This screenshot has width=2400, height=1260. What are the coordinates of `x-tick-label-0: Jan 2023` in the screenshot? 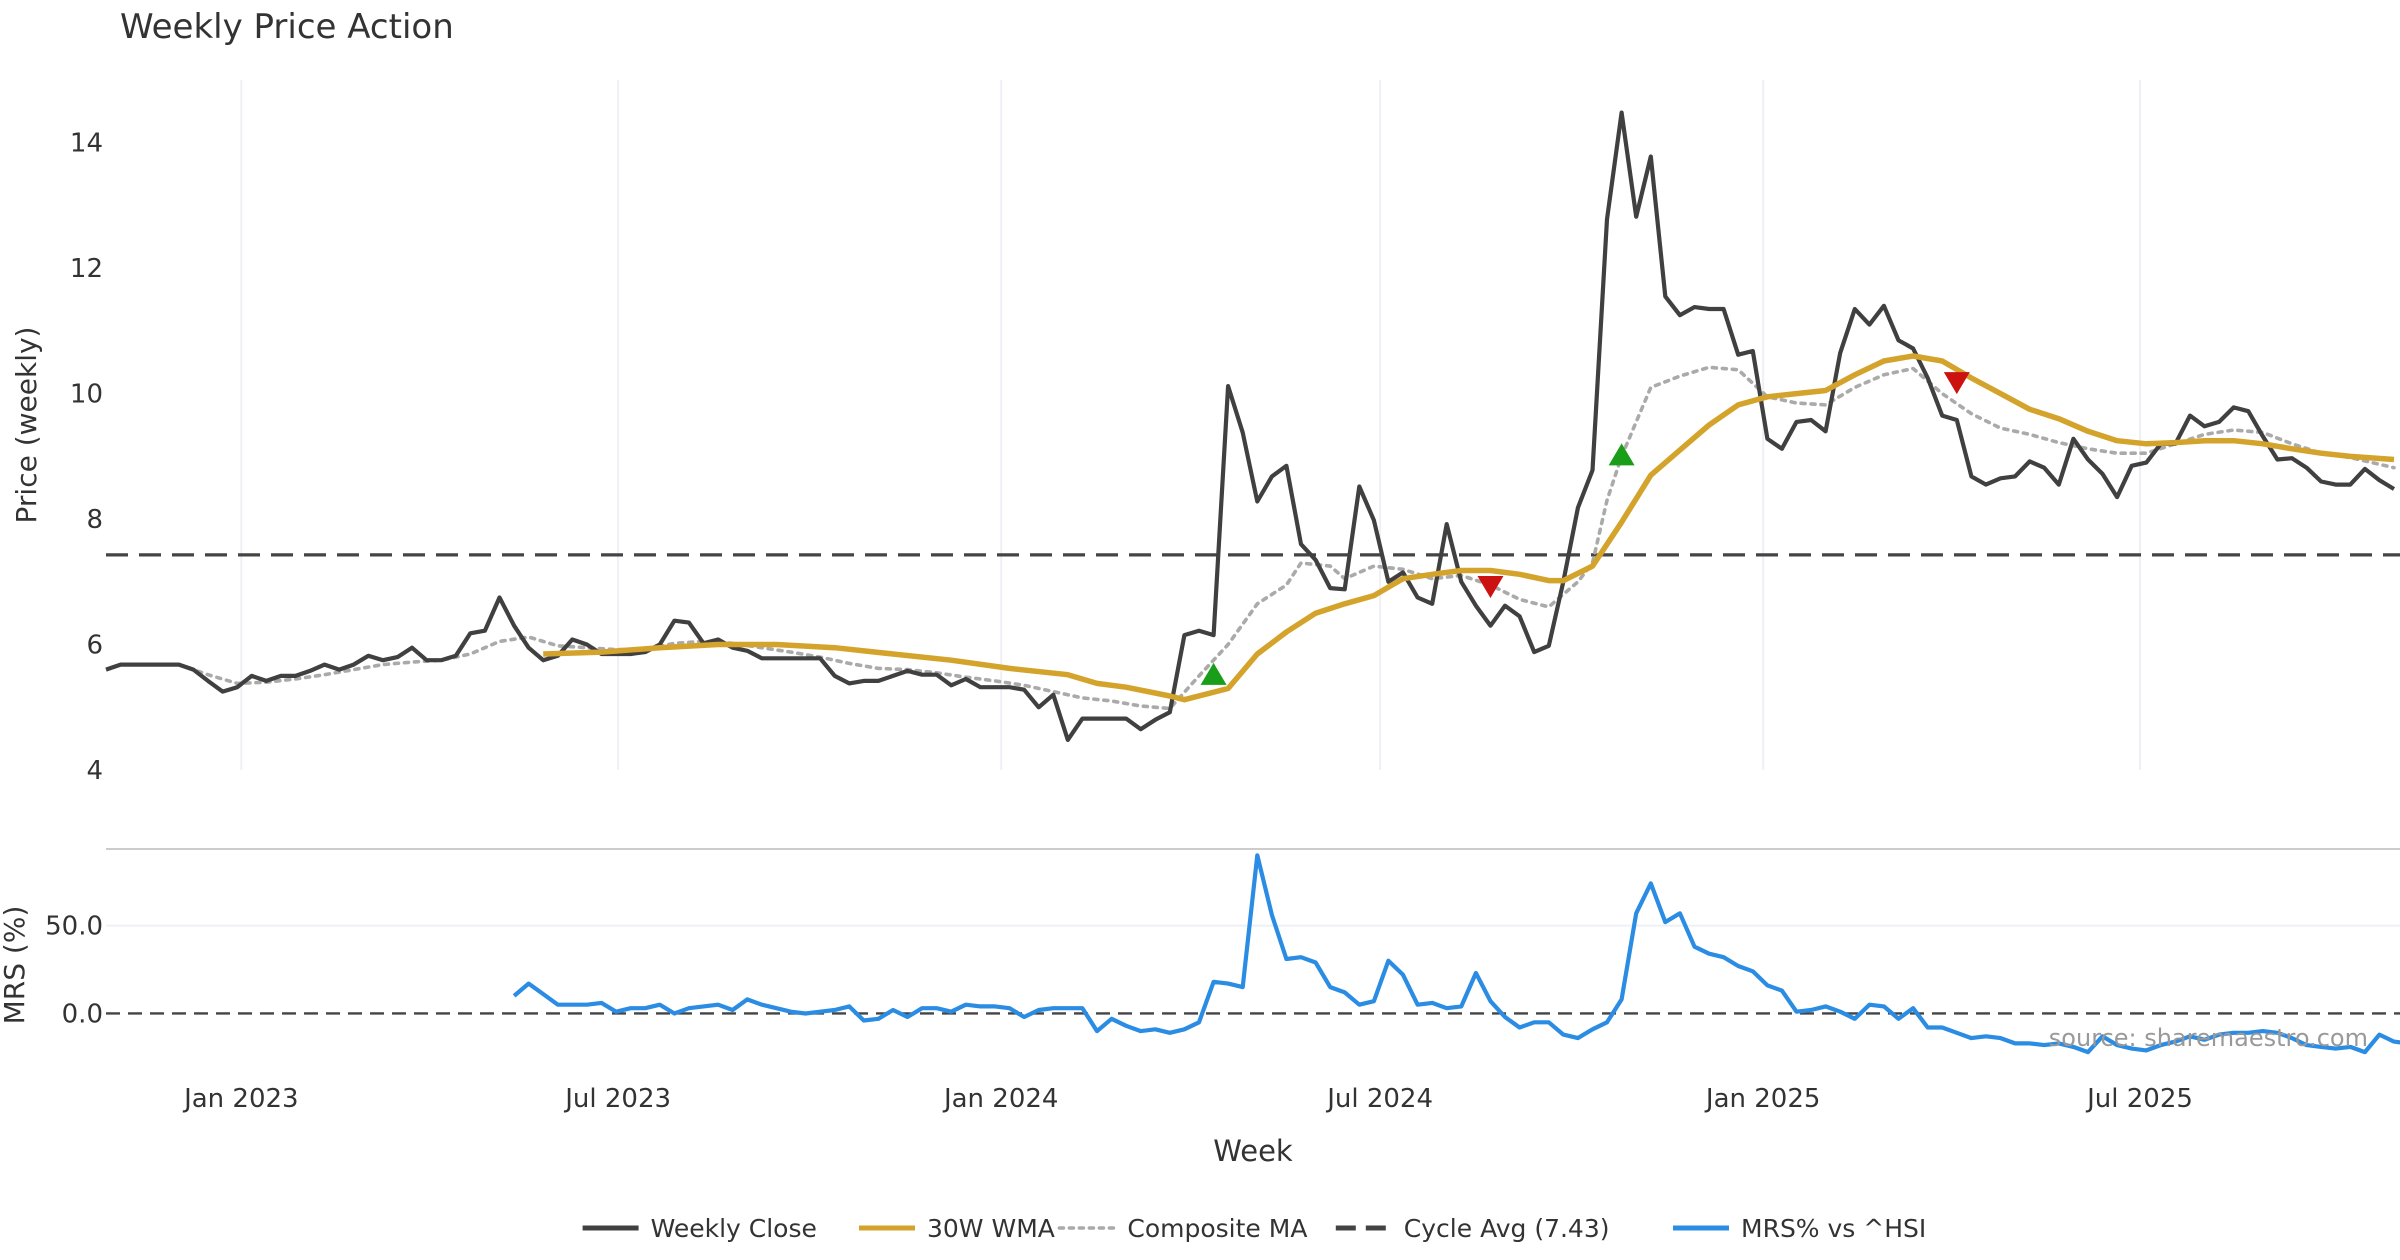 It's located at (240, 1099).